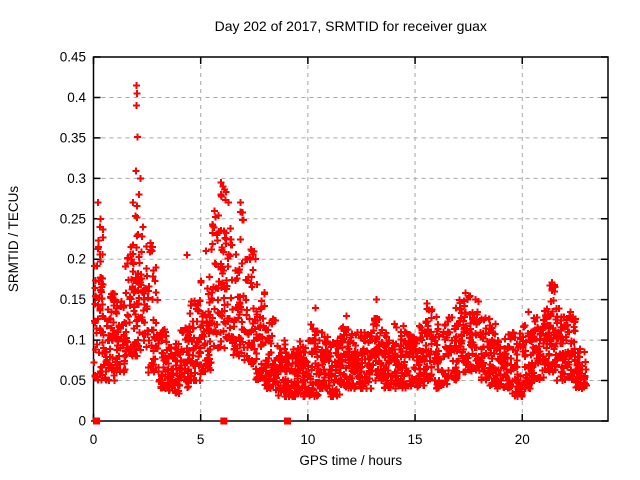 This screenshot has width=640, height=480. I want to click on y-tick-label-0: 0, so click(82, 421).